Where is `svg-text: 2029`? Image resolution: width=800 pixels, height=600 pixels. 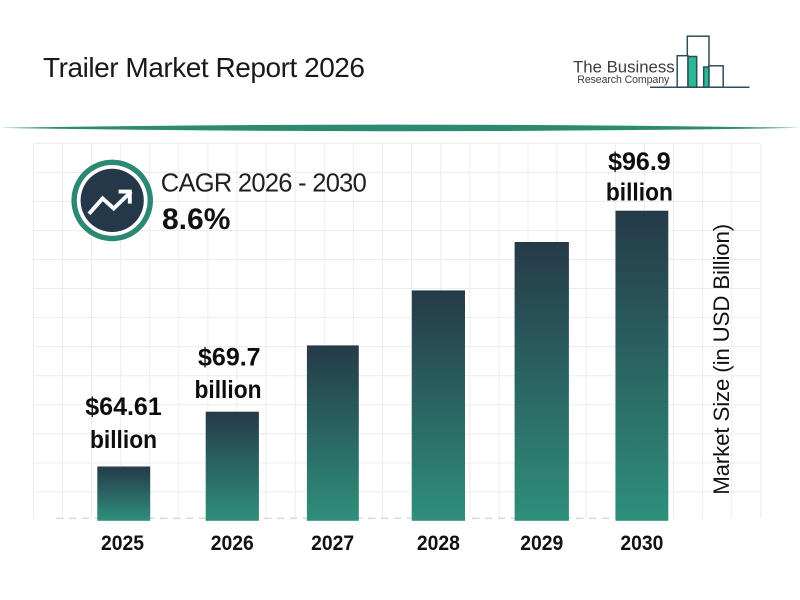
svg-text: 2029 is located at coordinates (541, 543).